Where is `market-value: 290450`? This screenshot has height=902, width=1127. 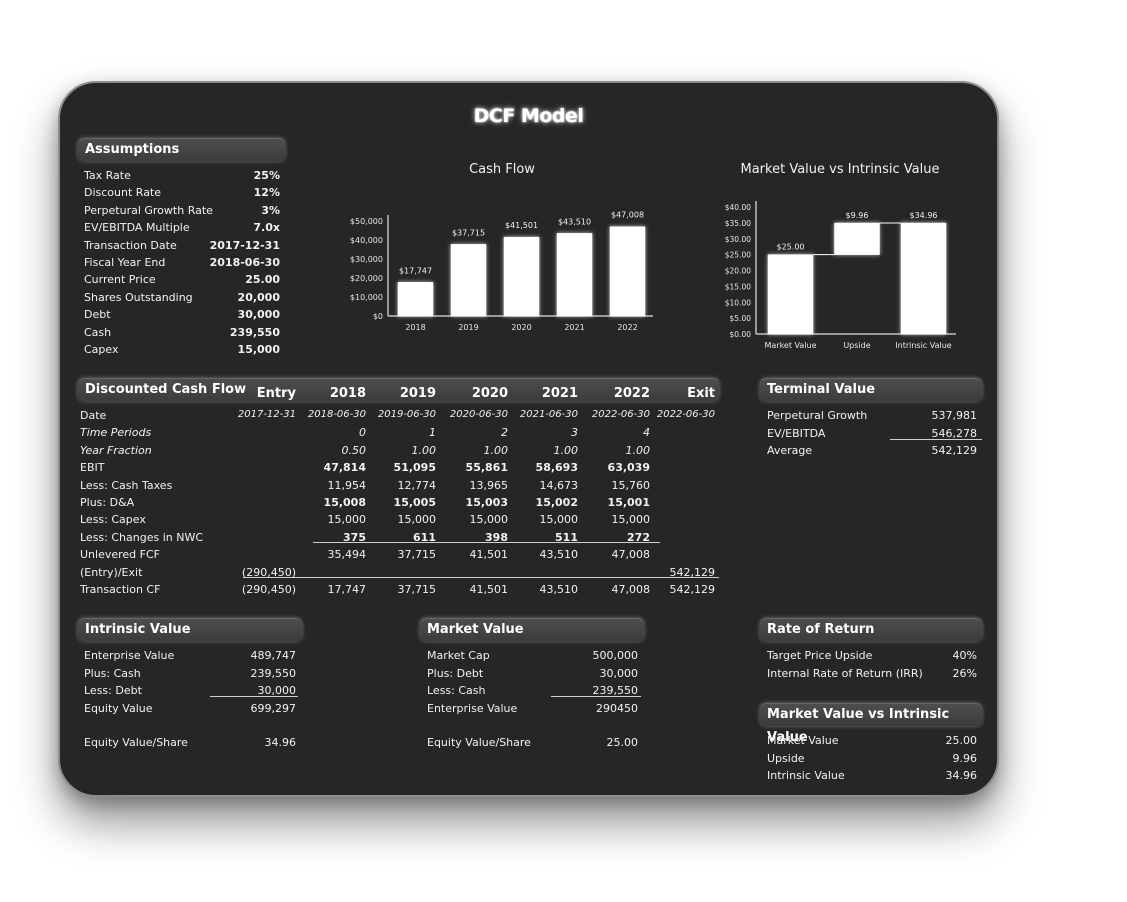
market-value: 290450 is located at coordinates (617, 708).